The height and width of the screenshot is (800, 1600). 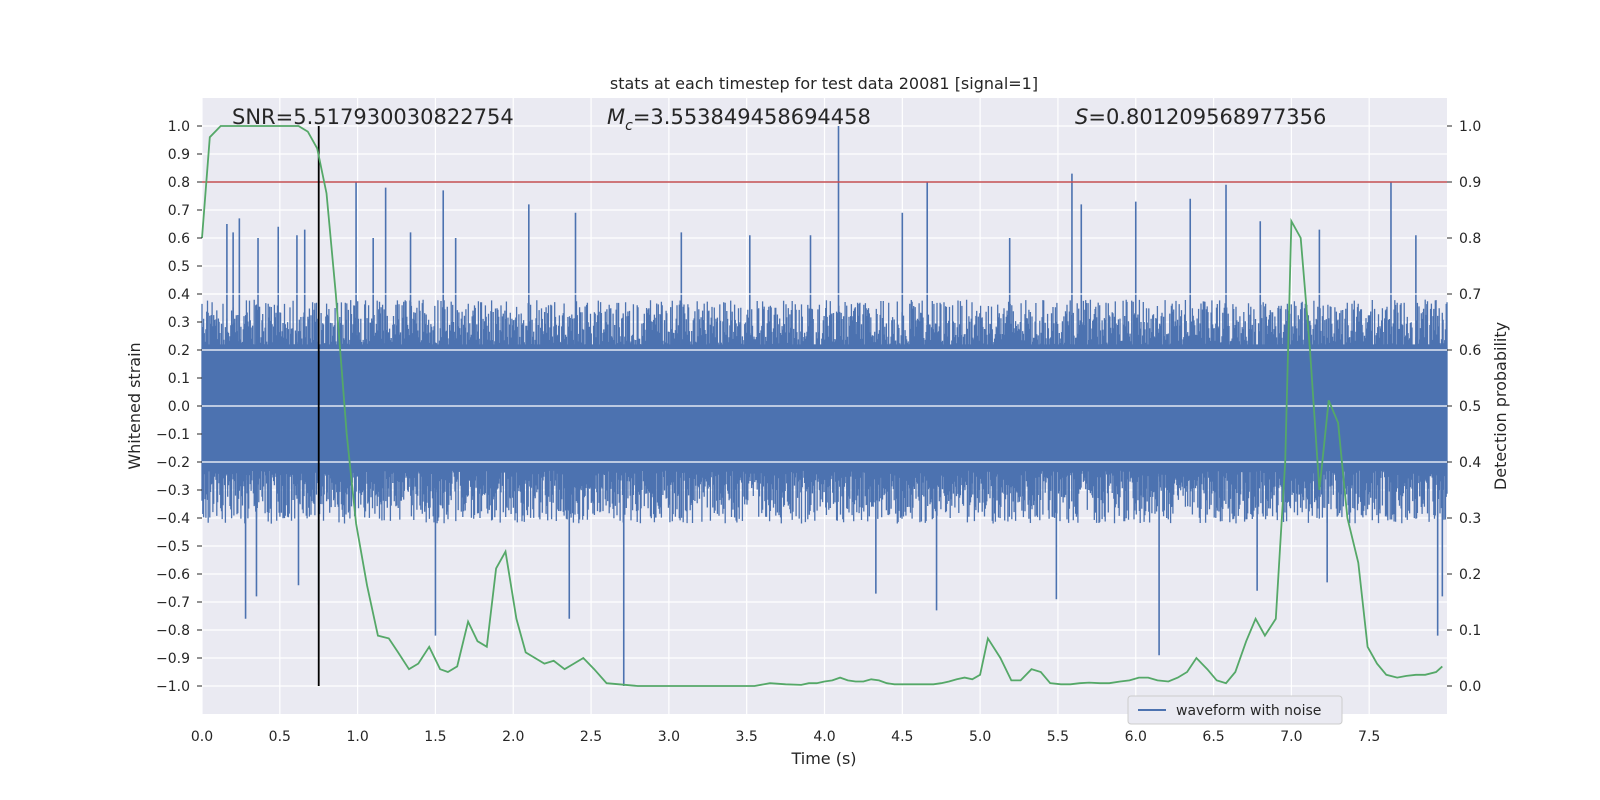 I want to click on y-tick-label: 0.2, so click(x=179, y=351).